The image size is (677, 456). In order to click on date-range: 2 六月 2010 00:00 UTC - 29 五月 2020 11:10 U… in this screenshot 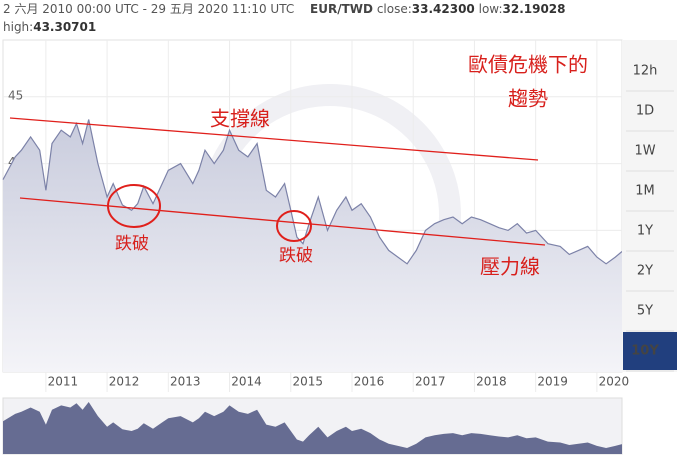, I will do `click(149, 9)`.